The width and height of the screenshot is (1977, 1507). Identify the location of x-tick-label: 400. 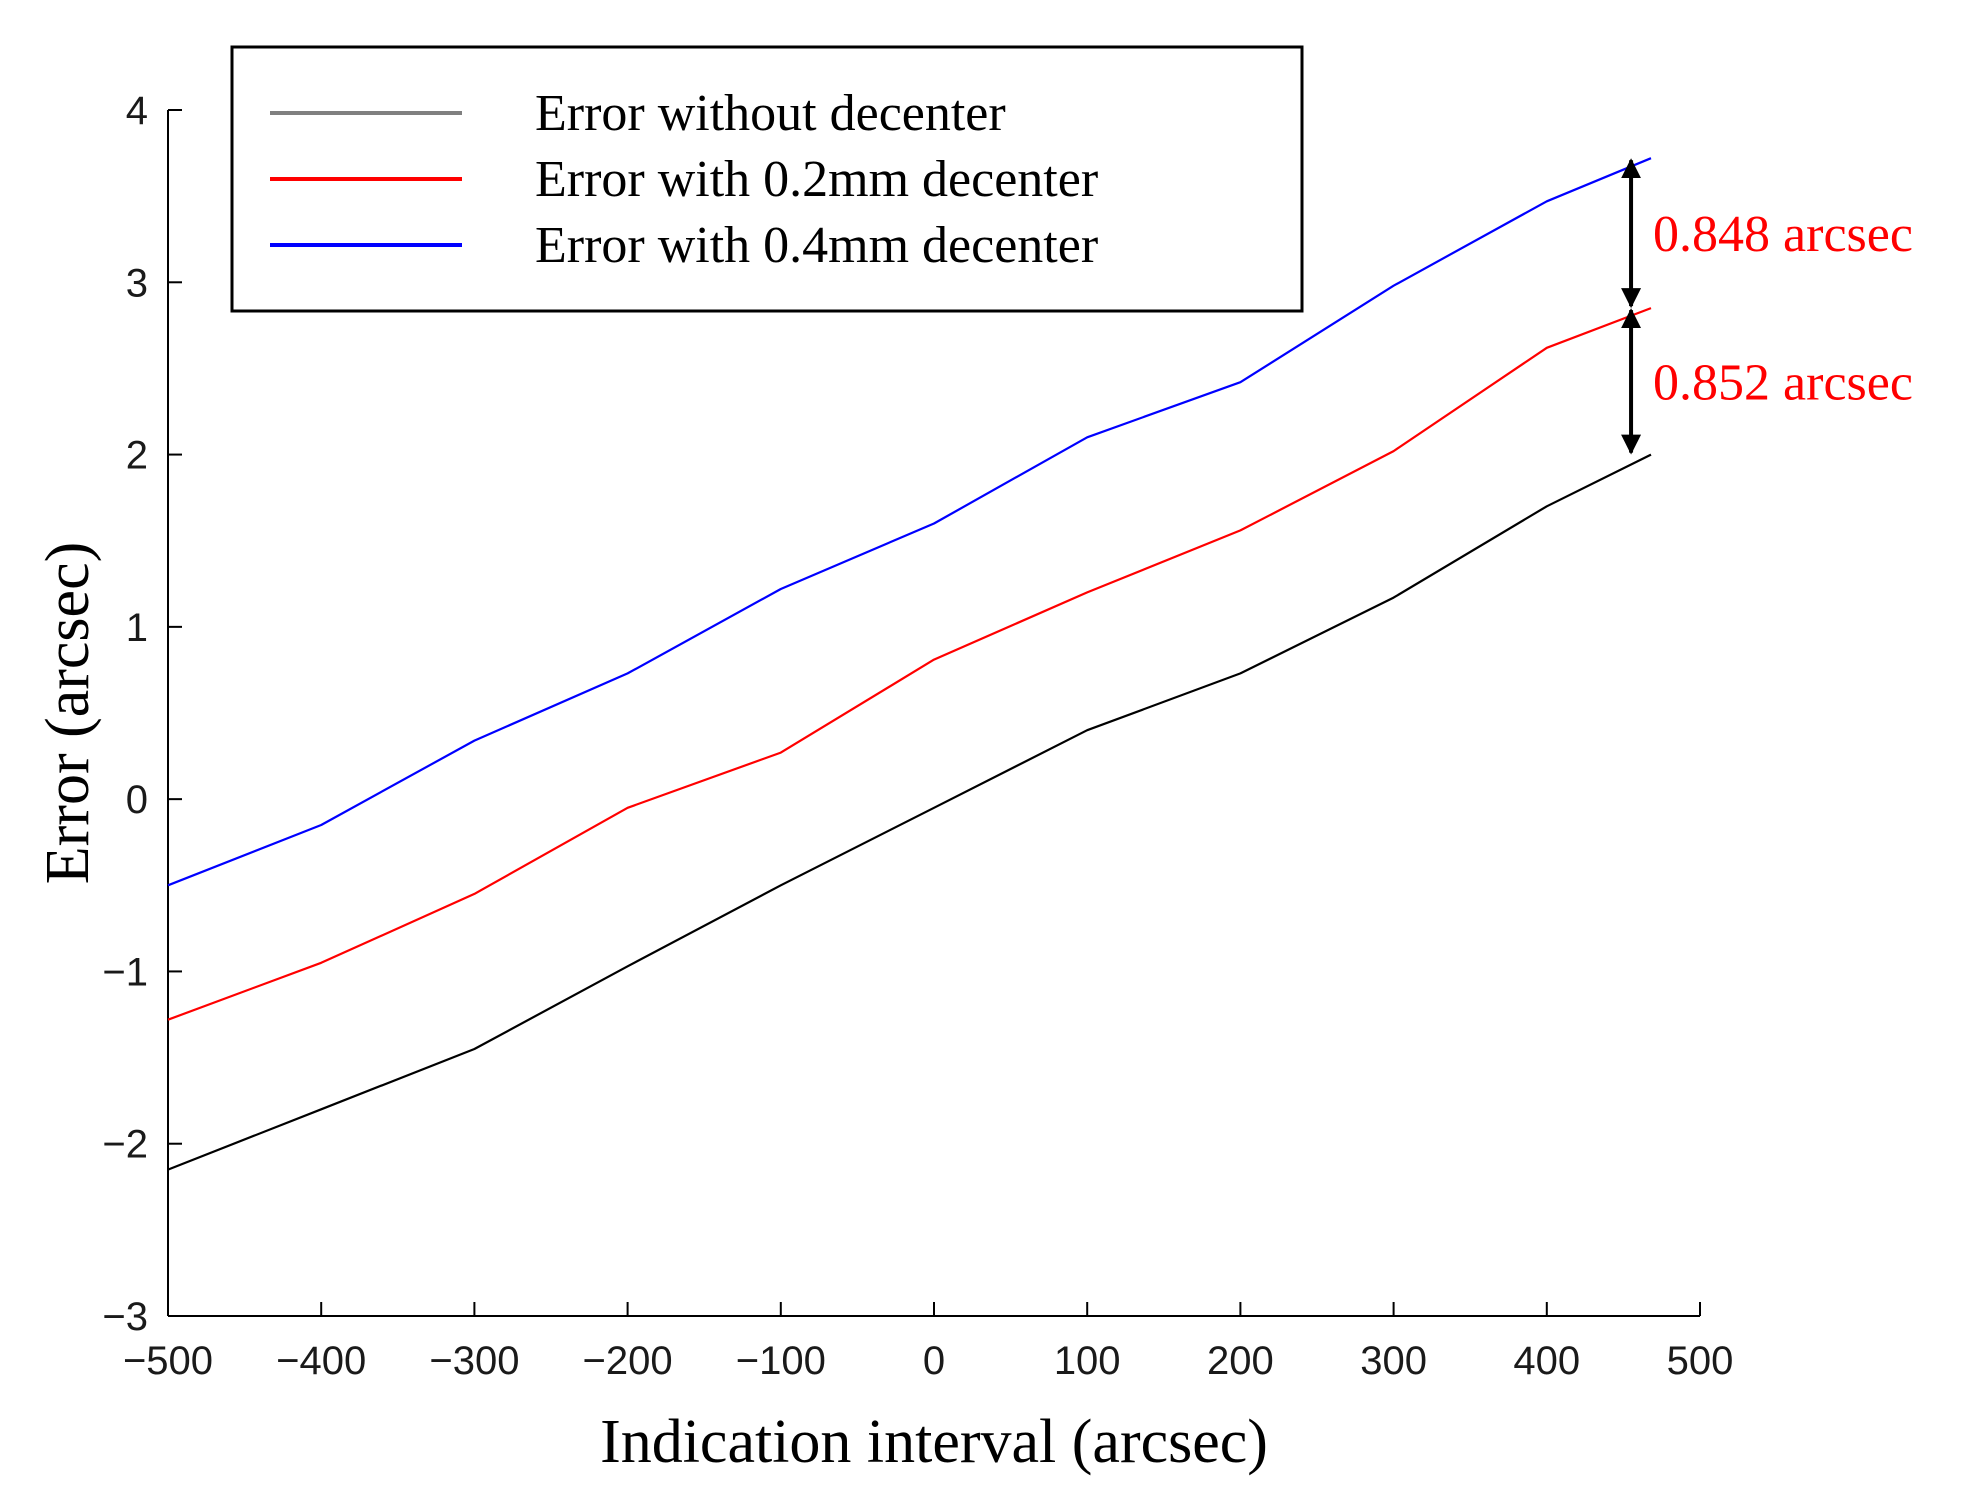
(1546, 1361).